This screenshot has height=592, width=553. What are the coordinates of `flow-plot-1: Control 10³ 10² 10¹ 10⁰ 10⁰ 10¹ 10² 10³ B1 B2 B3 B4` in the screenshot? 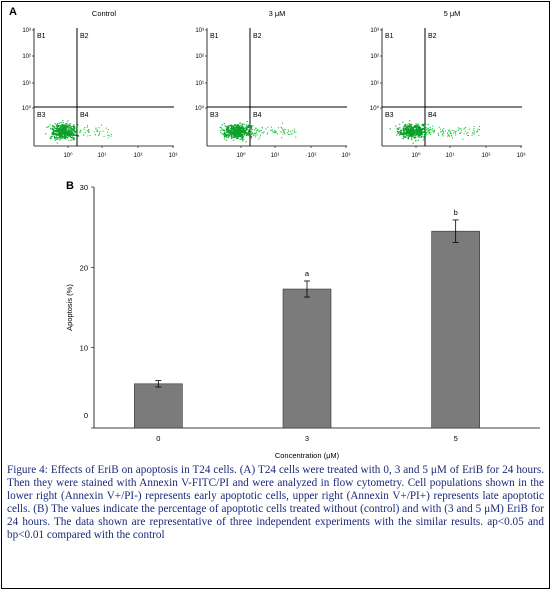 It's located at (99, 84).